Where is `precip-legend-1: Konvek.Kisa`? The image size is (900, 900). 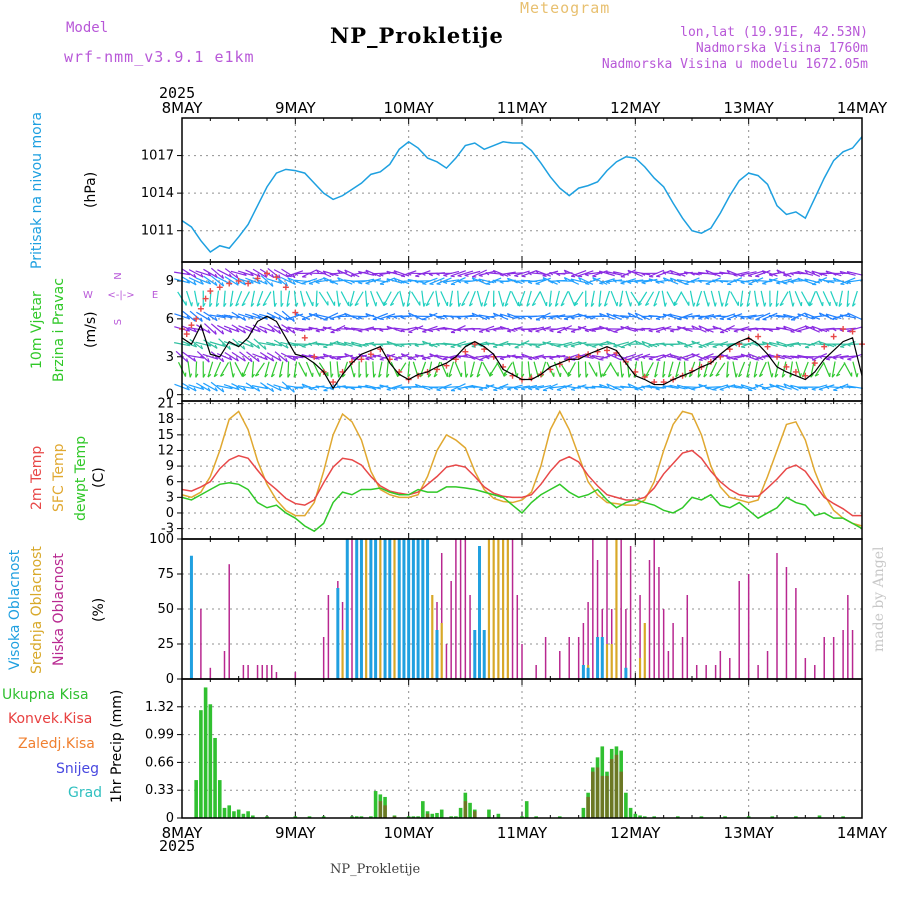
precip-legend-1: Konvek.Kisa is located at coordinates (50, 719).